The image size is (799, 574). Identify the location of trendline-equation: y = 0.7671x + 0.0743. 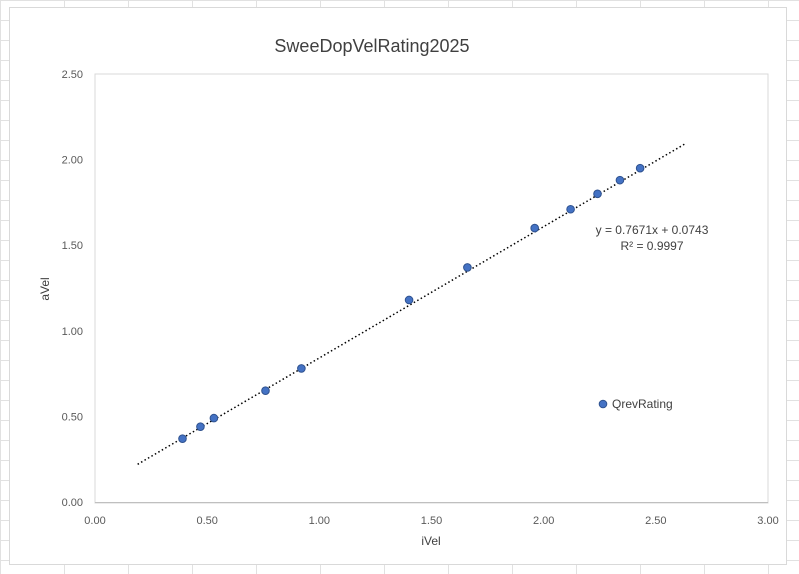
(652, 230).